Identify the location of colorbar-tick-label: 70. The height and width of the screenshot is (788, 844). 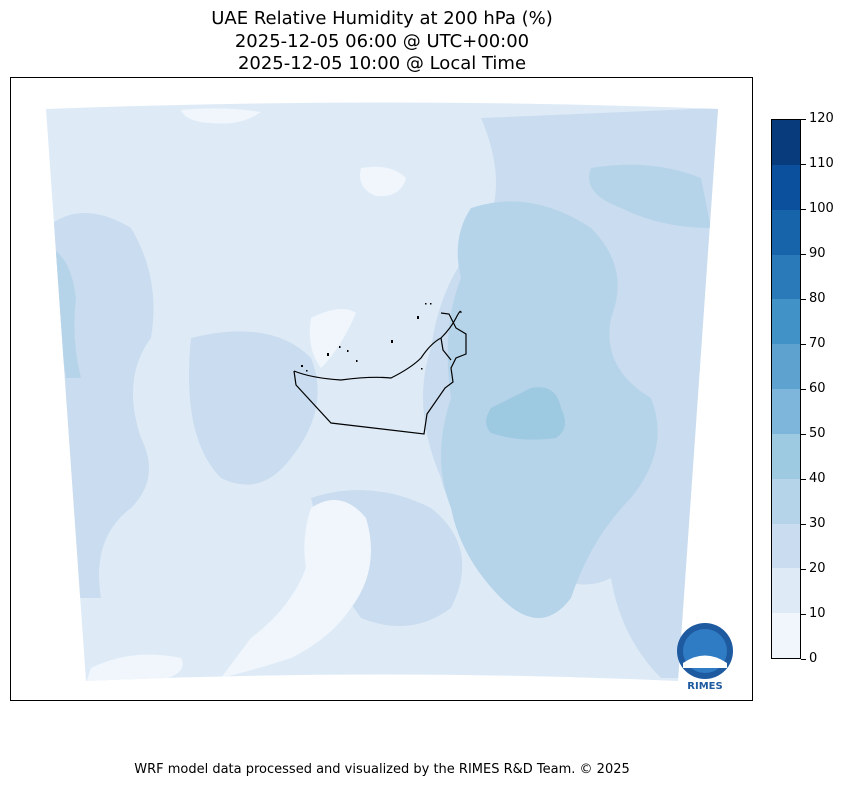
(817, 343).